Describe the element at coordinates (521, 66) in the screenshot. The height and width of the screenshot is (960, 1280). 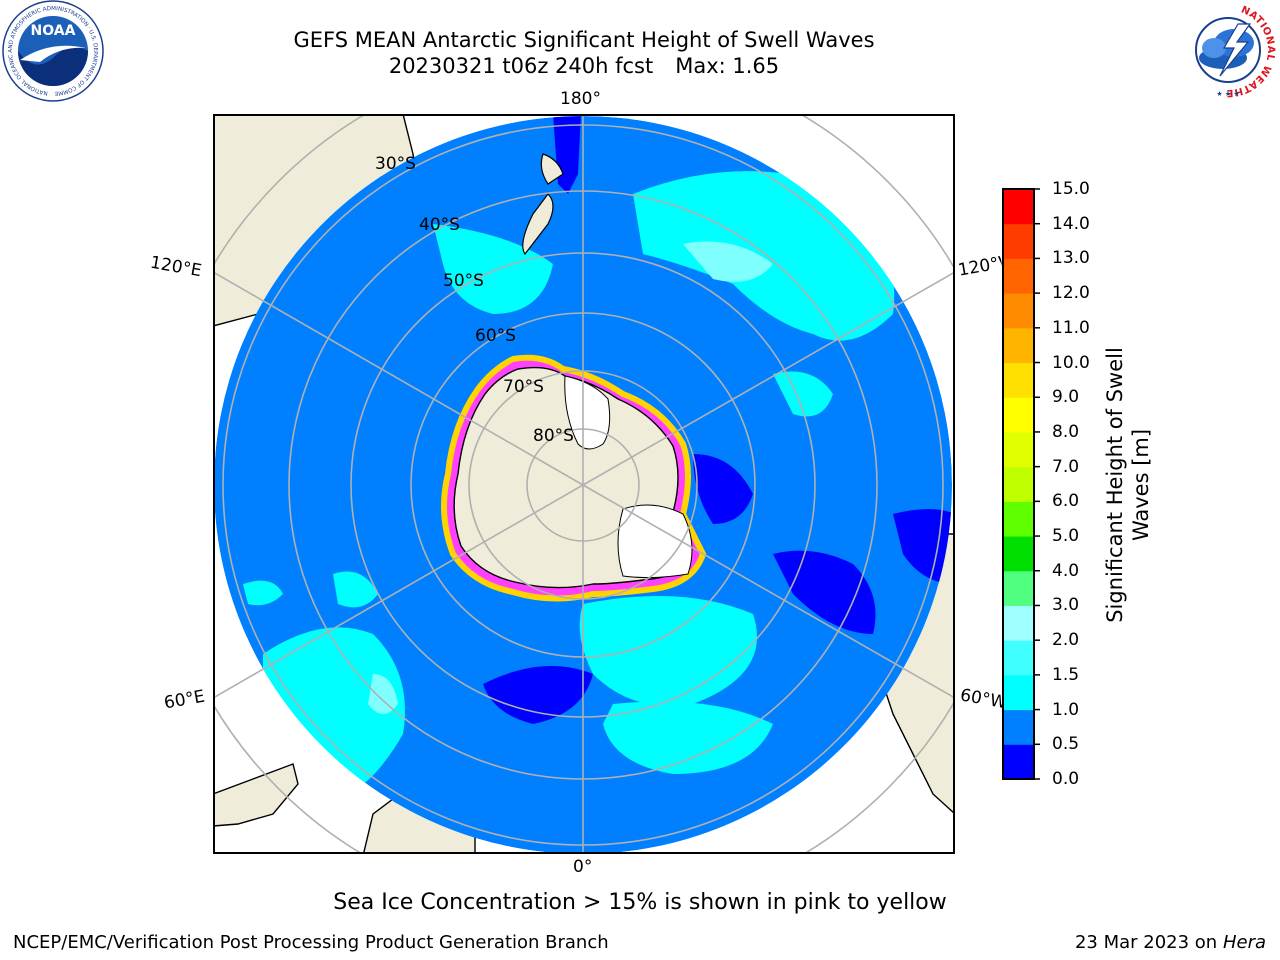
I see `run-label: 20230321 t06z 240h fcst` at that location.